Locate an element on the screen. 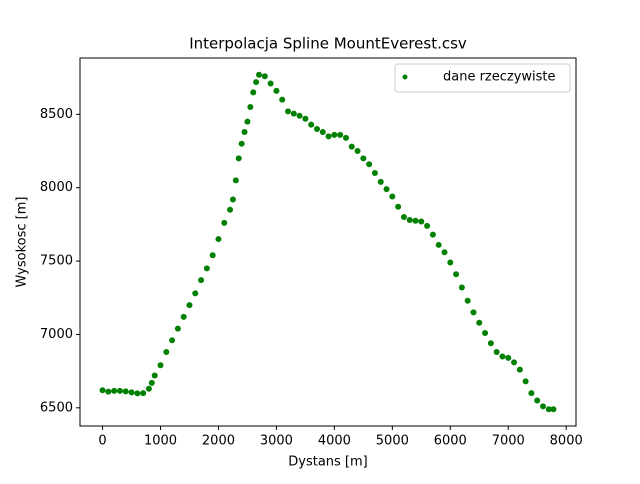 The width and height of the screenshot is (640, 484). y-tick-label: 6500 is located at coordinates (56, 407).